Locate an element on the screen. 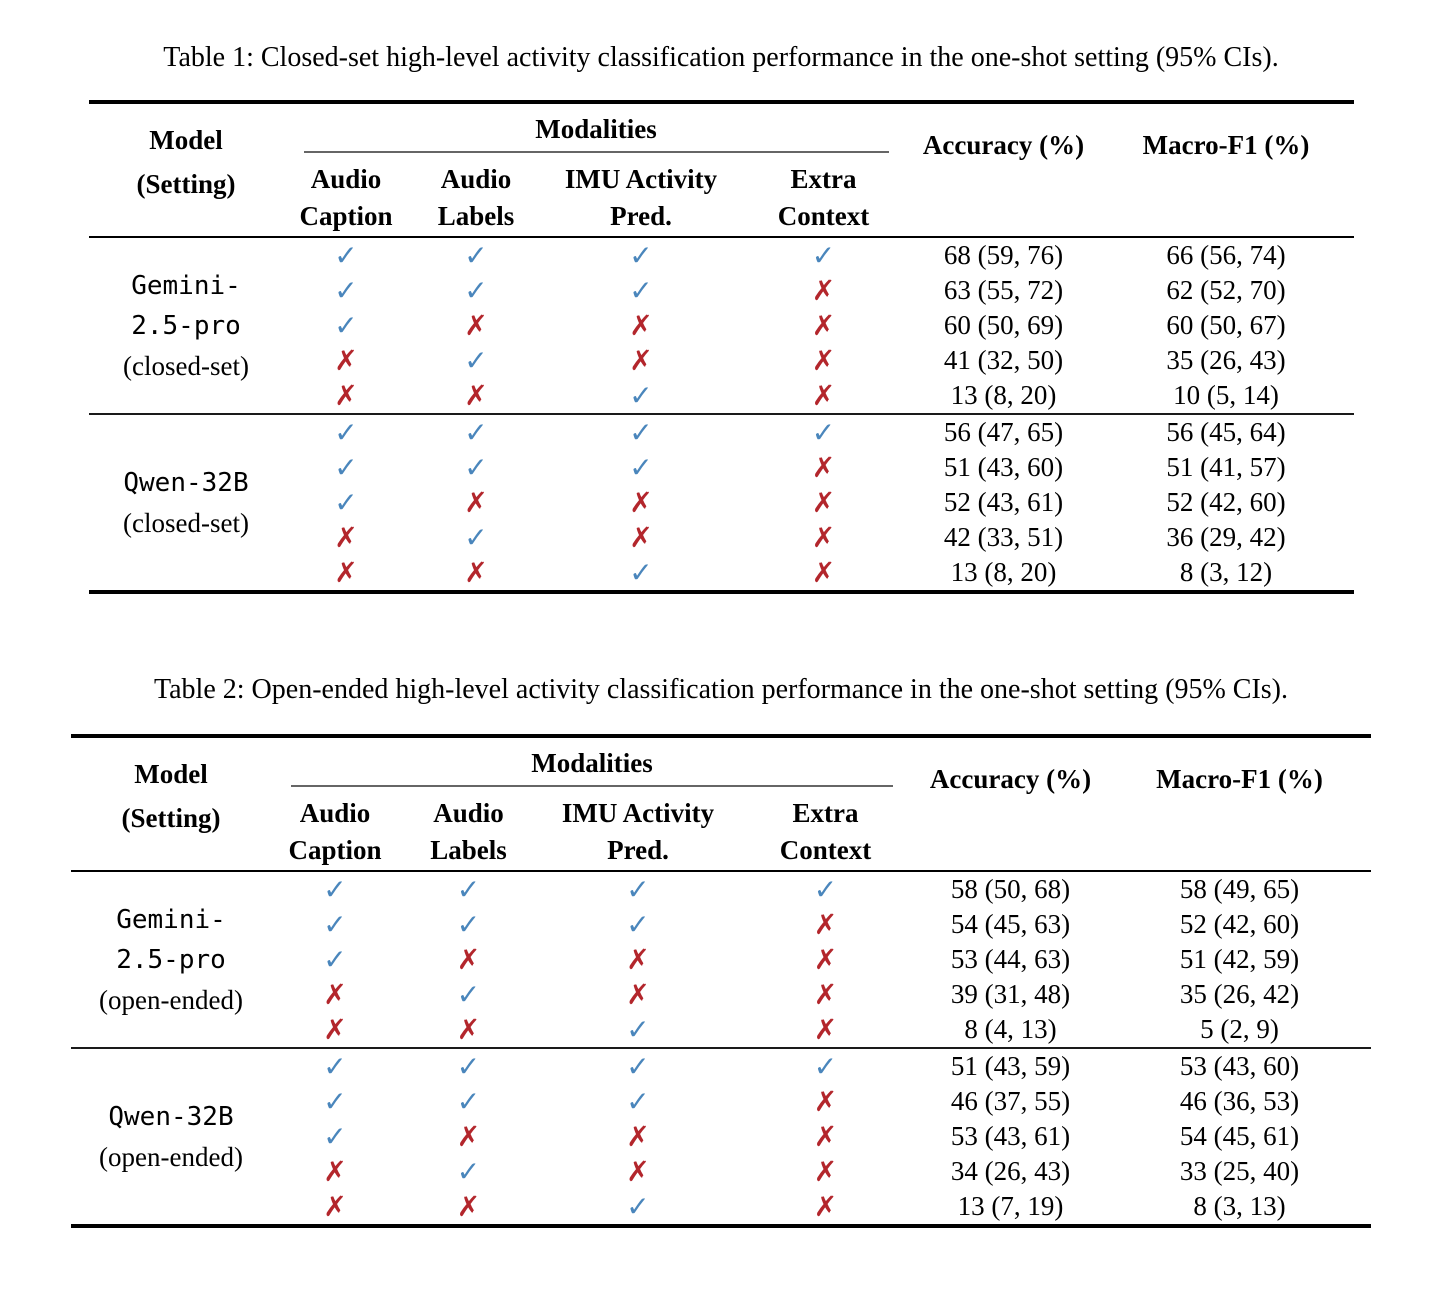 The image size is (1442, 1294). extra-context-line1: Extra is located at coordinates (823, 179).